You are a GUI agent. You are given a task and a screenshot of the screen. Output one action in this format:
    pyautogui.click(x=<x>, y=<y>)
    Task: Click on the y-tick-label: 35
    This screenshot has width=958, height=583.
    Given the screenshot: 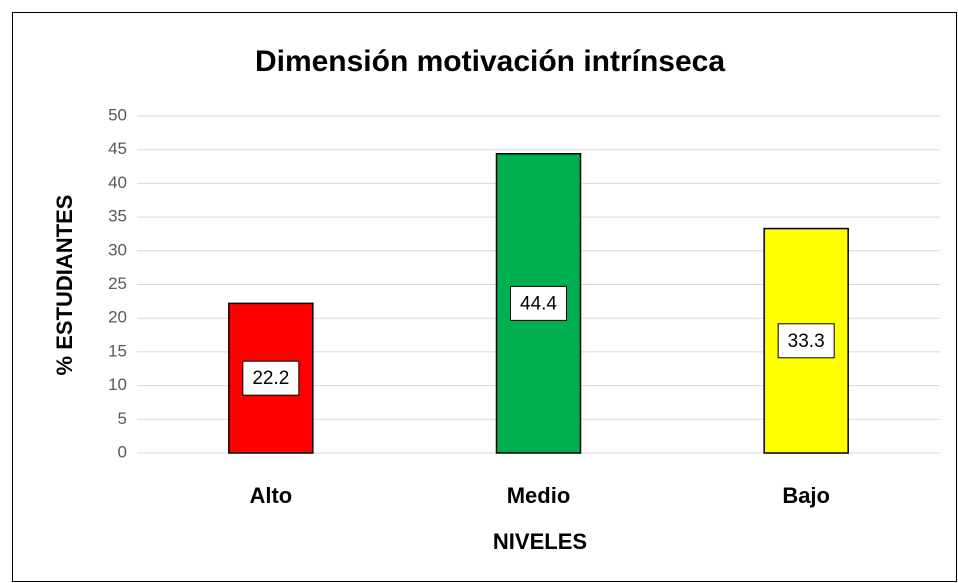 What is the action you would take?
    pyautogui.click(x=117, y=216)
    